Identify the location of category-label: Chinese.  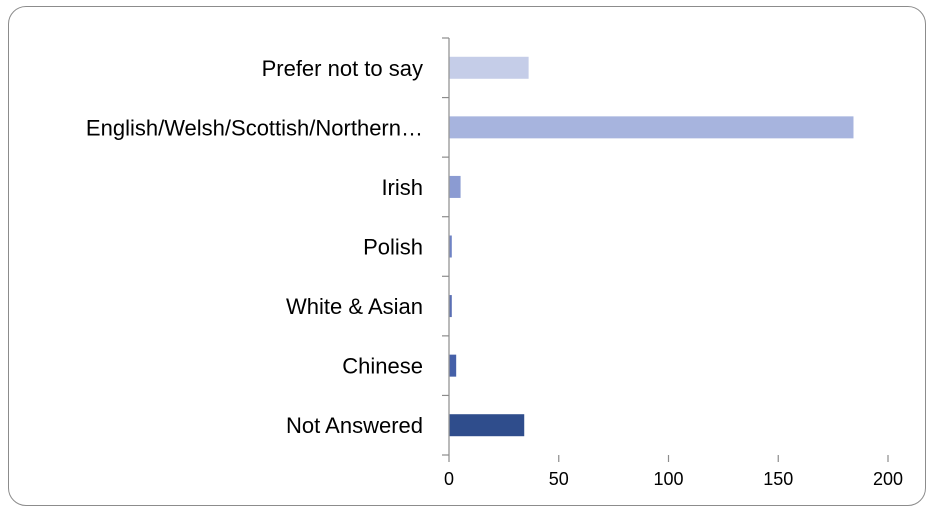
(382, 366).